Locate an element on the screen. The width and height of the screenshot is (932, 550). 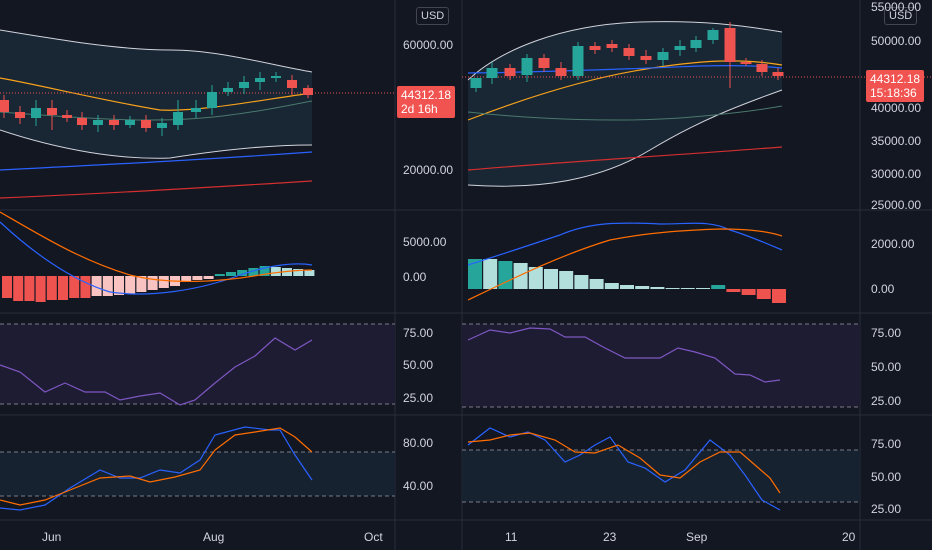
right-bollinger-lower is located at coordinates (625, 138).